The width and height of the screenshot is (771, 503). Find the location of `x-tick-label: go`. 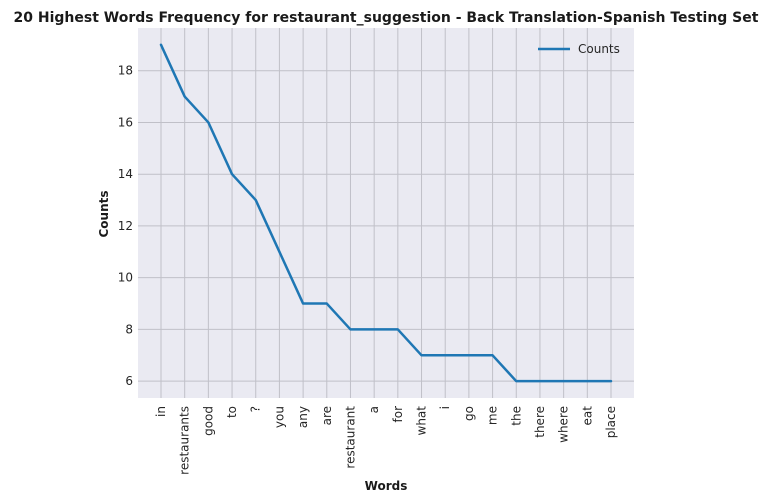

x-tick-label: go is located at coordinates (469, 413).